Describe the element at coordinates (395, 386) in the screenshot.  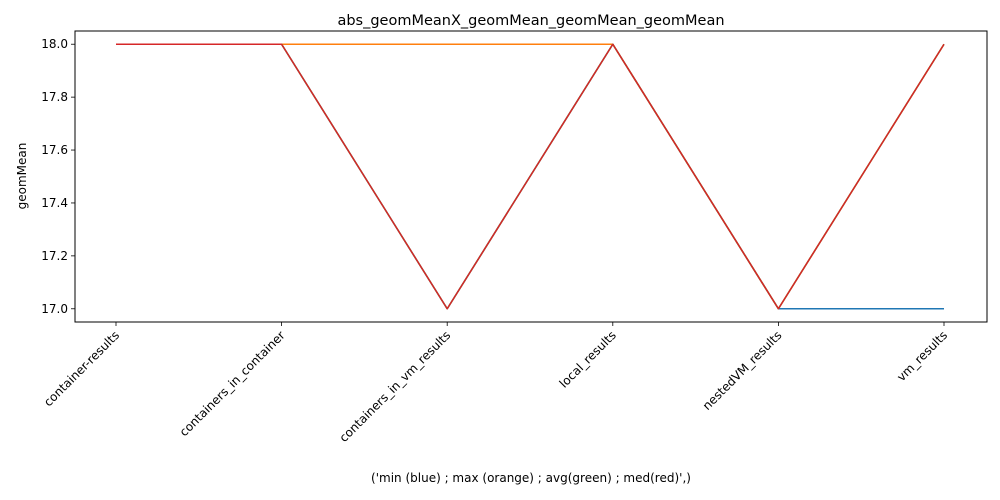
I see `x-tick-label: containers_in_vm_results` at that location.